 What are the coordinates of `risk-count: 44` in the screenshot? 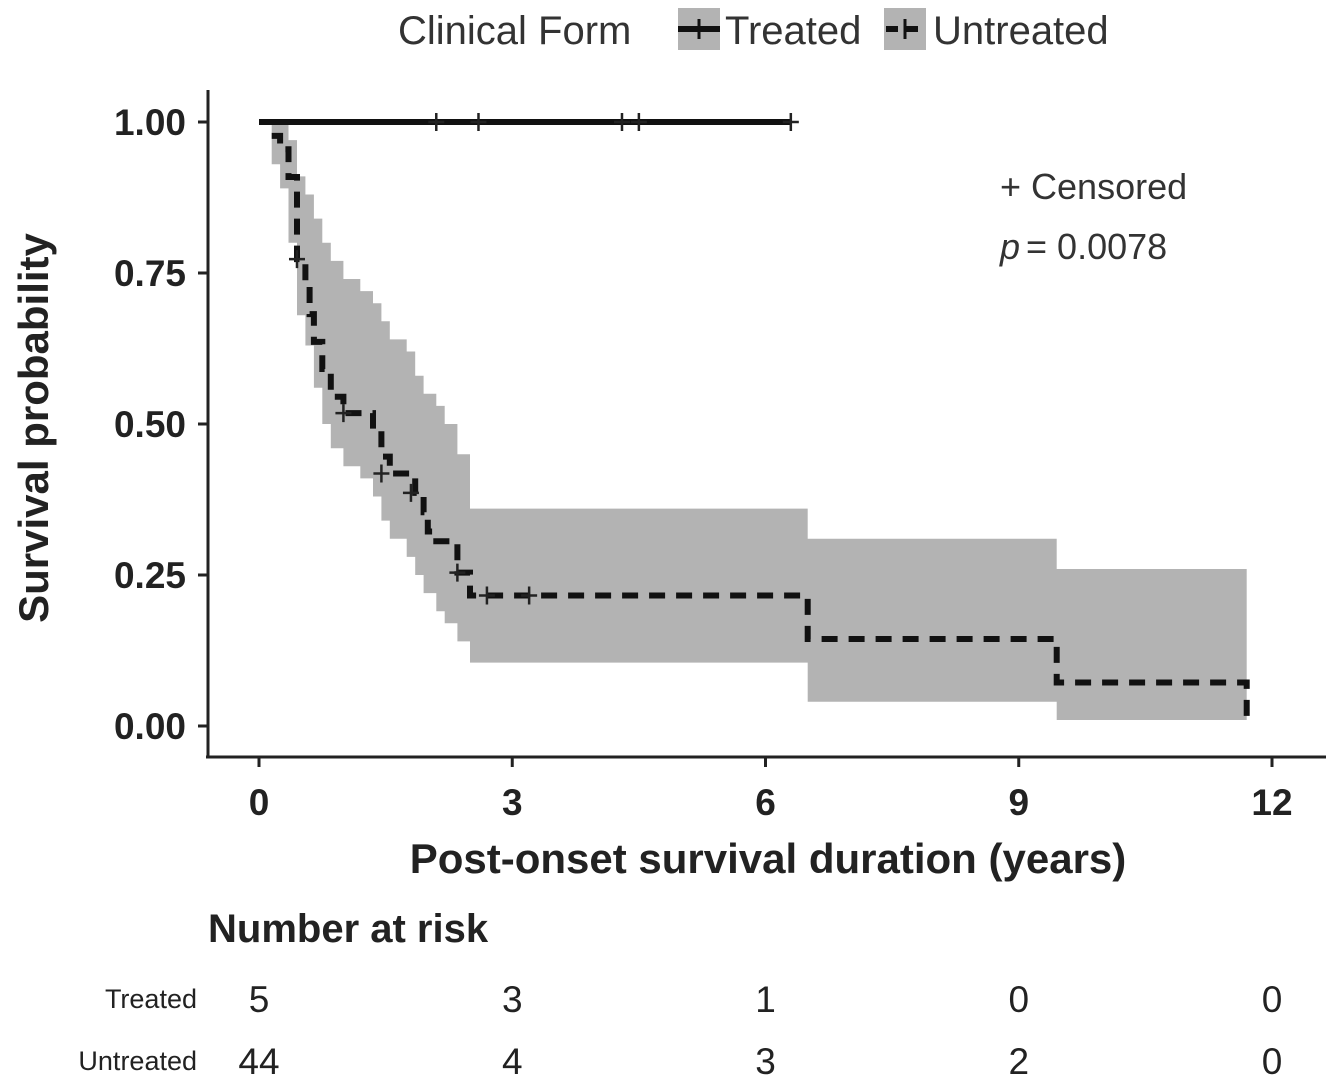 It's located at (258, 1061).